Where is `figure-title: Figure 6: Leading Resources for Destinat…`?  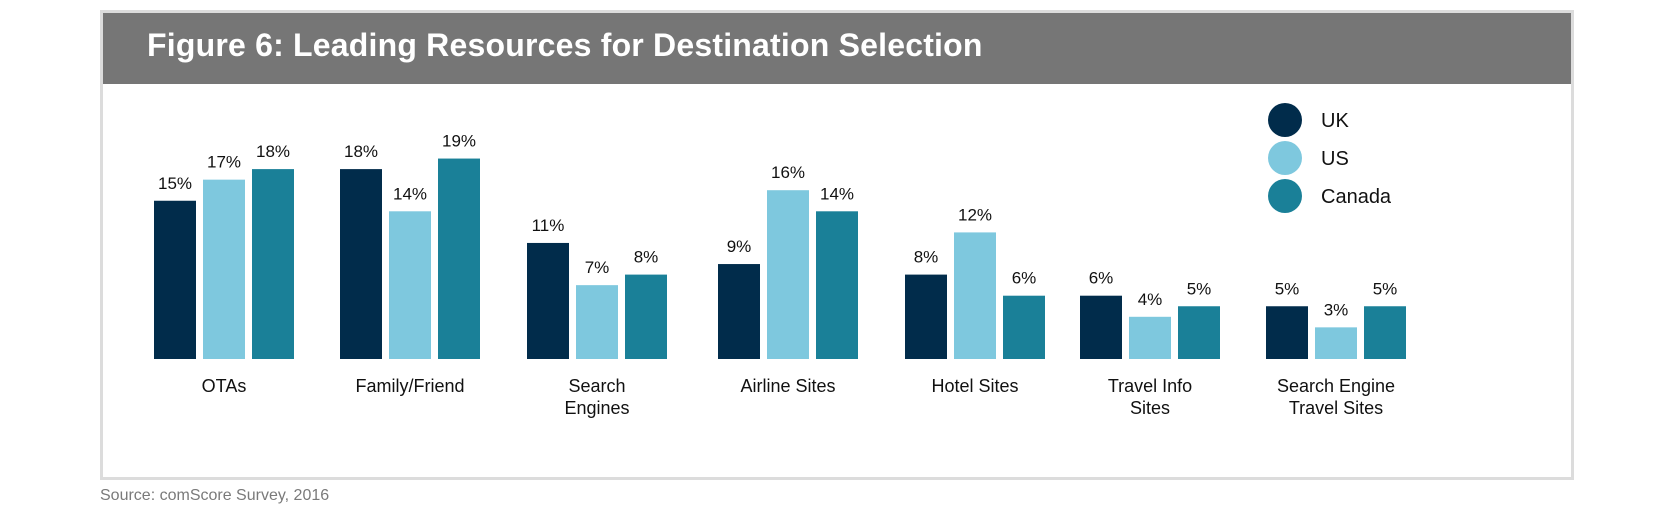
figure-title: Figure 6: Leading Resources for Destinat… is located at coordinates (565, 45).